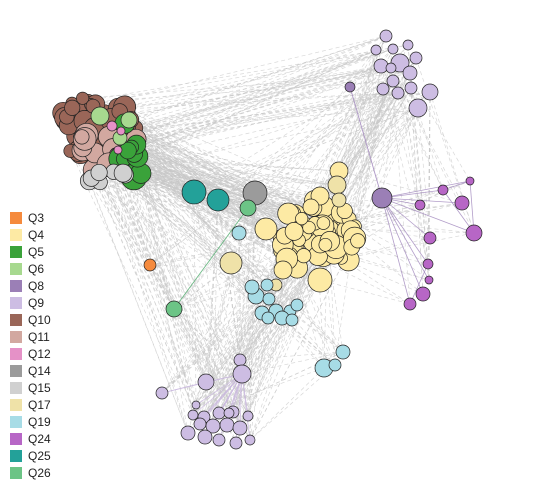 The width and height of the screenshot is (536, 488). What do you see at coordinates (36, 269) in the screenshot?
I see `legend-label: Q6` at bounding box center [36, 269].